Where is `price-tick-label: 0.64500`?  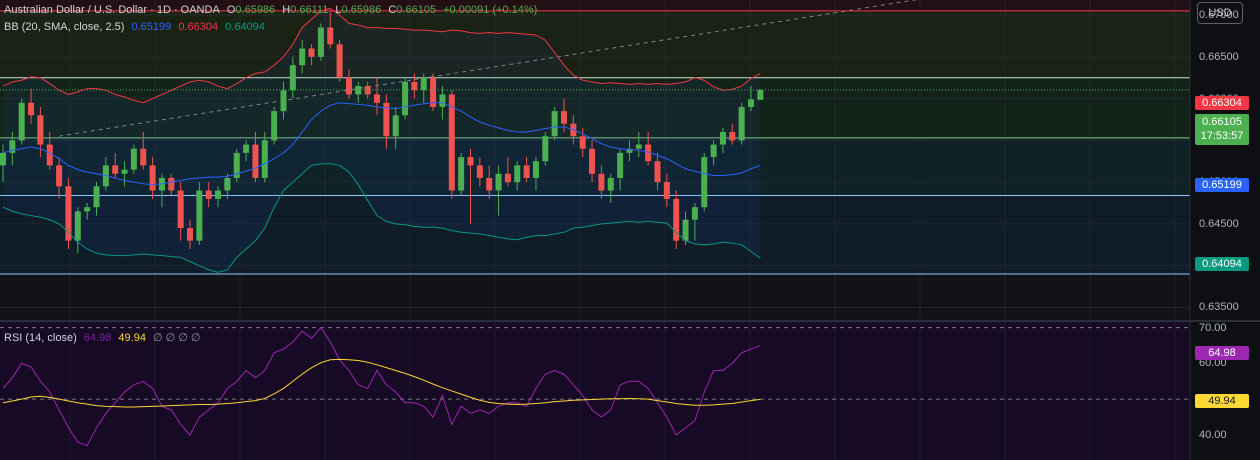 price-tick-label: 0.64500 is located at coordinates (1219, 223).